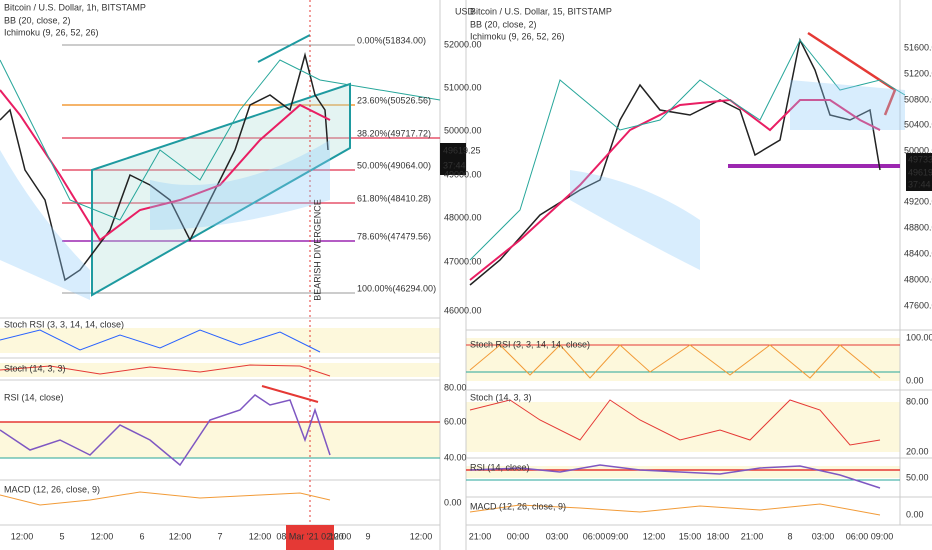 The width and height of the screenshot is (932, 550). What do you see at coordinates (541, 11) in the screenshot?
I see `chart-title: Bitcoin / U.S. Dollar, 15, BITSTAMP` at bounding box center [541, 11].